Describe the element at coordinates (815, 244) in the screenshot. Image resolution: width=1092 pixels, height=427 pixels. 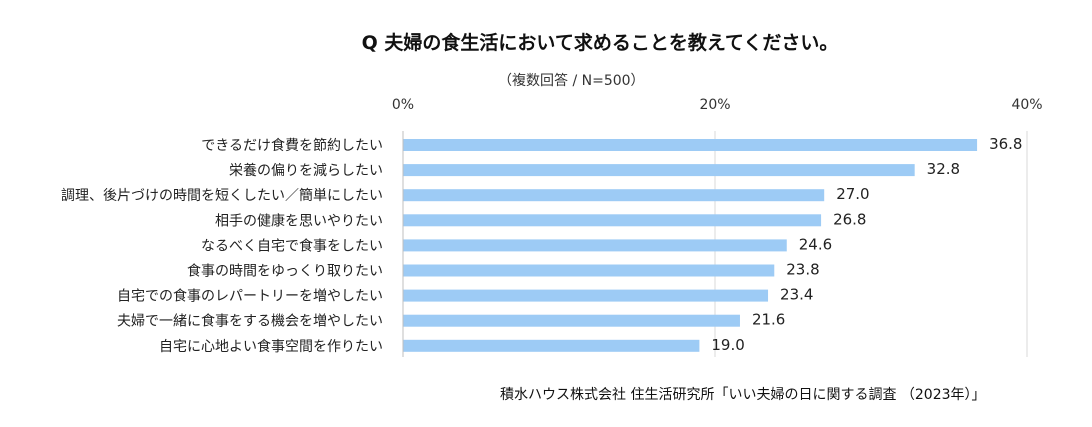
I see `data-label: 24.6` at that location.